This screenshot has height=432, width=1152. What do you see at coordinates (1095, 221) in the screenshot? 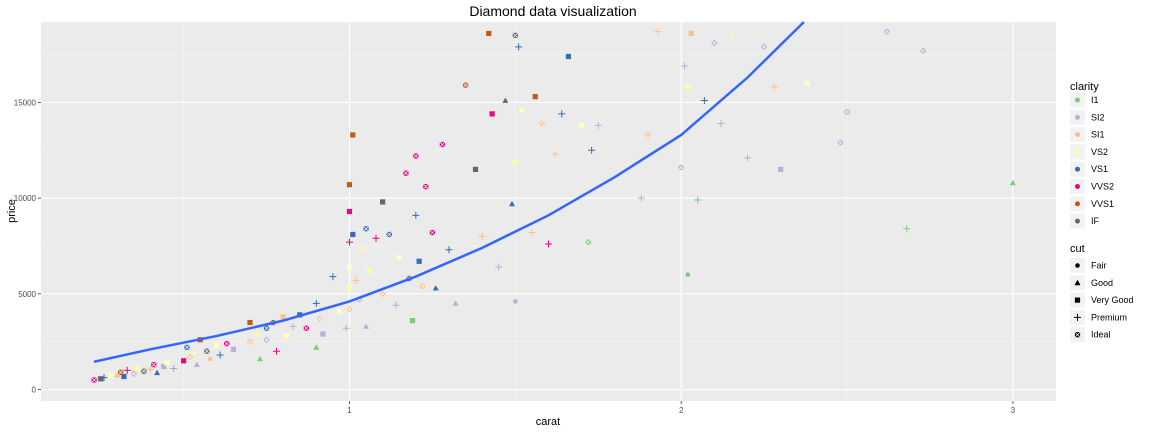
I see `legend-label: IF` at bounding box center [1095, 221].